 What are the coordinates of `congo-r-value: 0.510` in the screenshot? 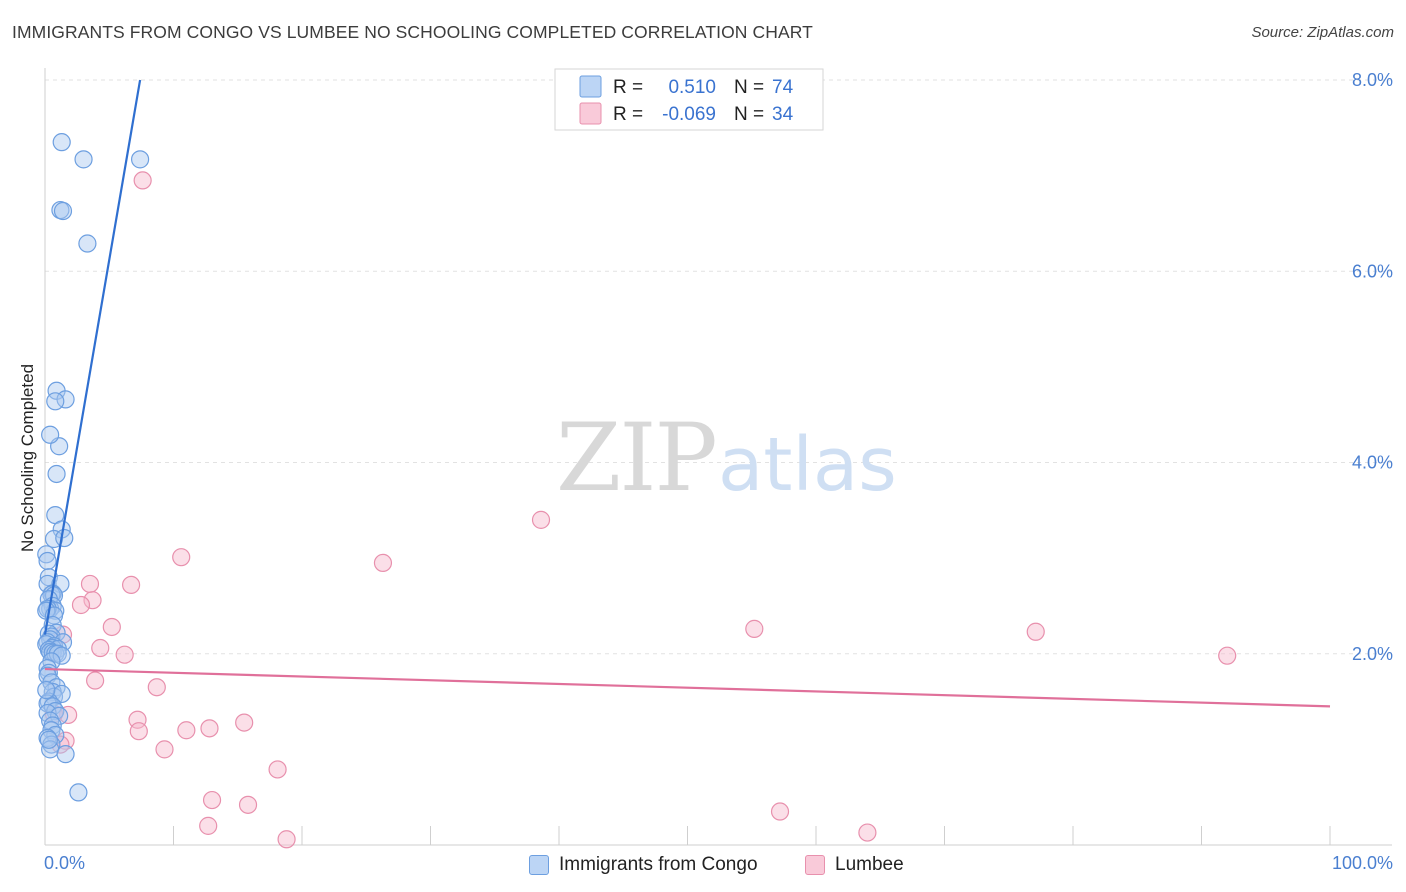 It's located at (692, 87).